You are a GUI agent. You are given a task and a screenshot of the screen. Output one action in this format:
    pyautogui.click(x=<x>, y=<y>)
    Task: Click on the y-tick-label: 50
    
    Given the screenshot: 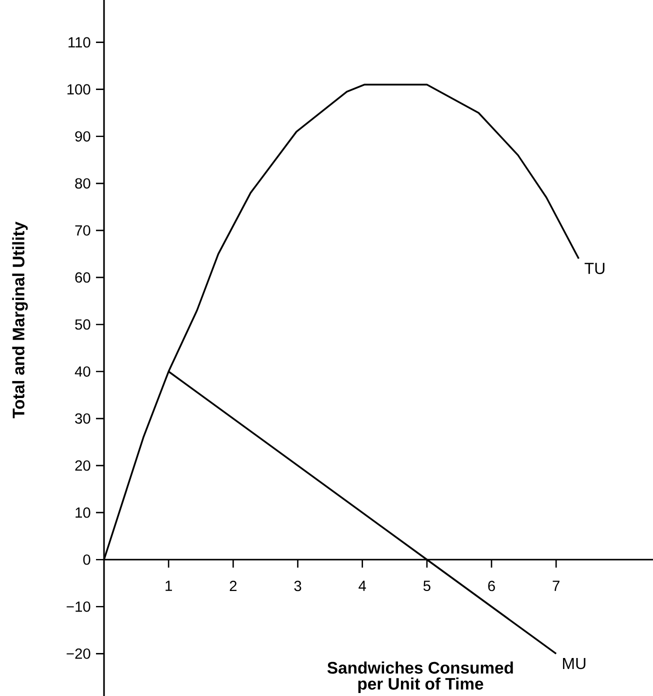 What is the action you would take?
    pyautogui.click(x=82, y=324)
    